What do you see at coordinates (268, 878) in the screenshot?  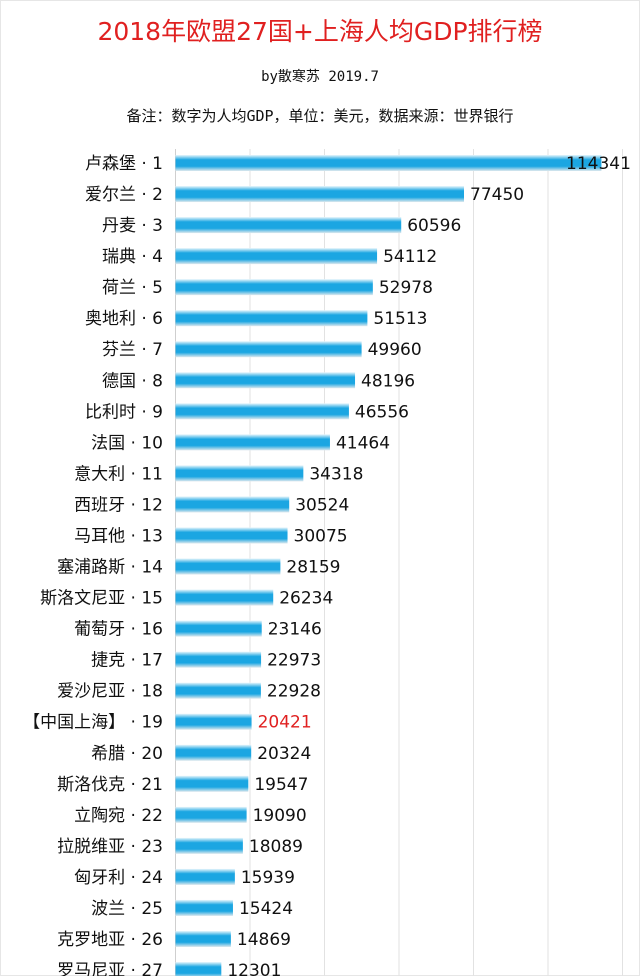 I see `value-label: 15939` at bounding box center [268, 878].